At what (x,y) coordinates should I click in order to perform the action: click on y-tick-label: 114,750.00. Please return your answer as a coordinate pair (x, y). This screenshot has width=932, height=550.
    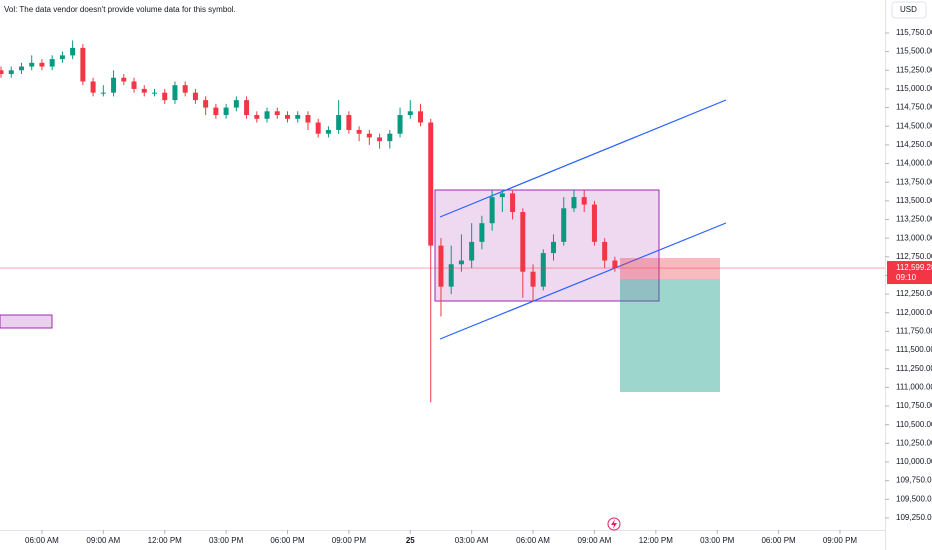
    Looking at the image, I should click on (914, 107).